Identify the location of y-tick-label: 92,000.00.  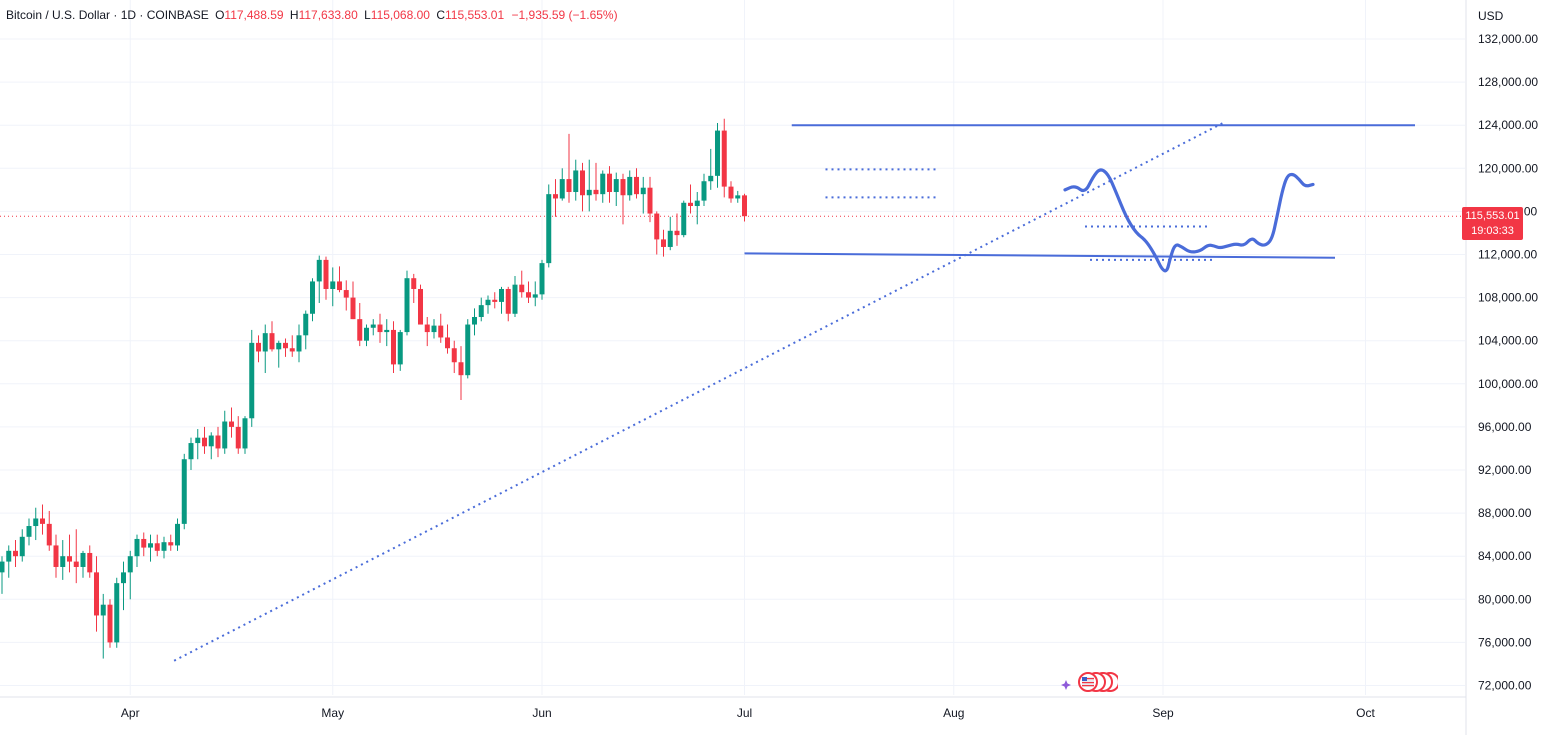
(1505, 470).